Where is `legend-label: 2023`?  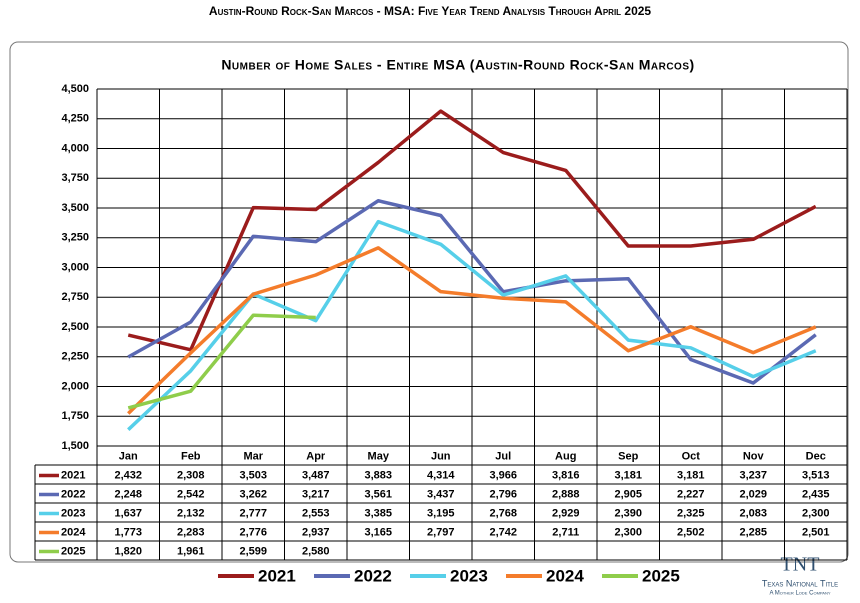
legend-label: 2023 is located at coordinates (469, 575).